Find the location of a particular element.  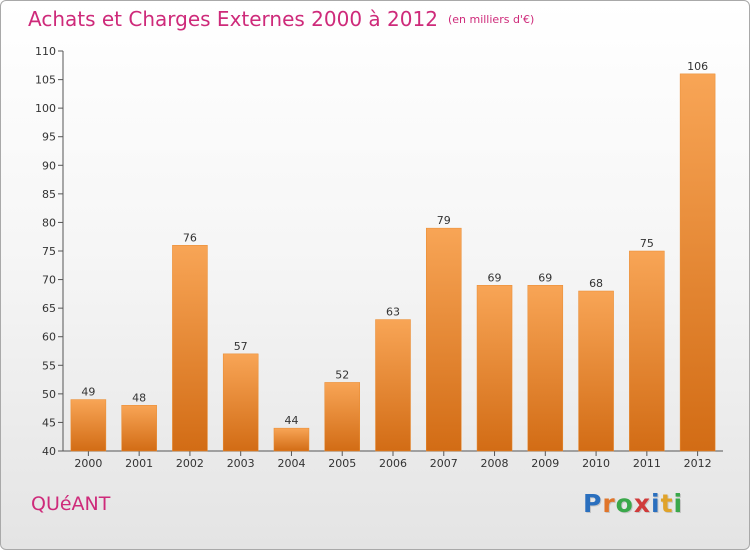

chart-unit: (en milliers d'€) is located at coordinates (491, 19).